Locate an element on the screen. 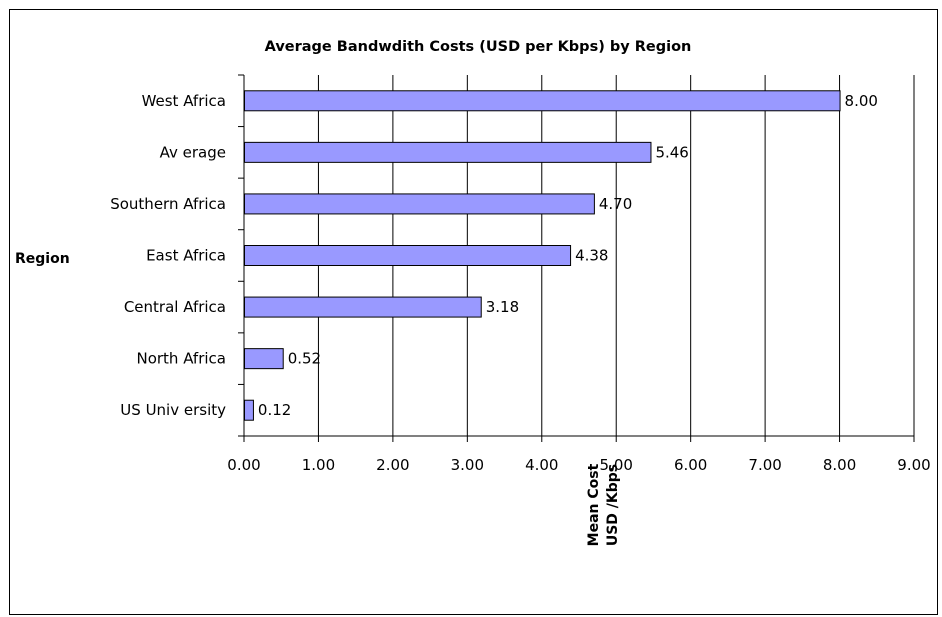 This screenshot has width=942, height=617. category-label: Central Africa is located at coordinates (175, 307).